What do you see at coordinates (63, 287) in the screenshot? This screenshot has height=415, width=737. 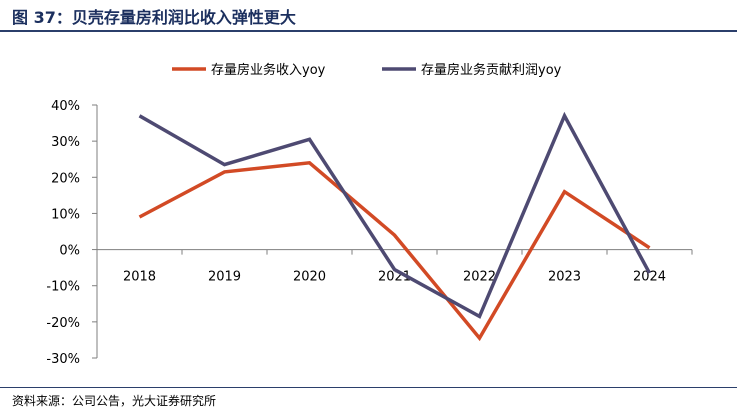 I see `y-tick-label: -10%` at bounding box center [63, 287].